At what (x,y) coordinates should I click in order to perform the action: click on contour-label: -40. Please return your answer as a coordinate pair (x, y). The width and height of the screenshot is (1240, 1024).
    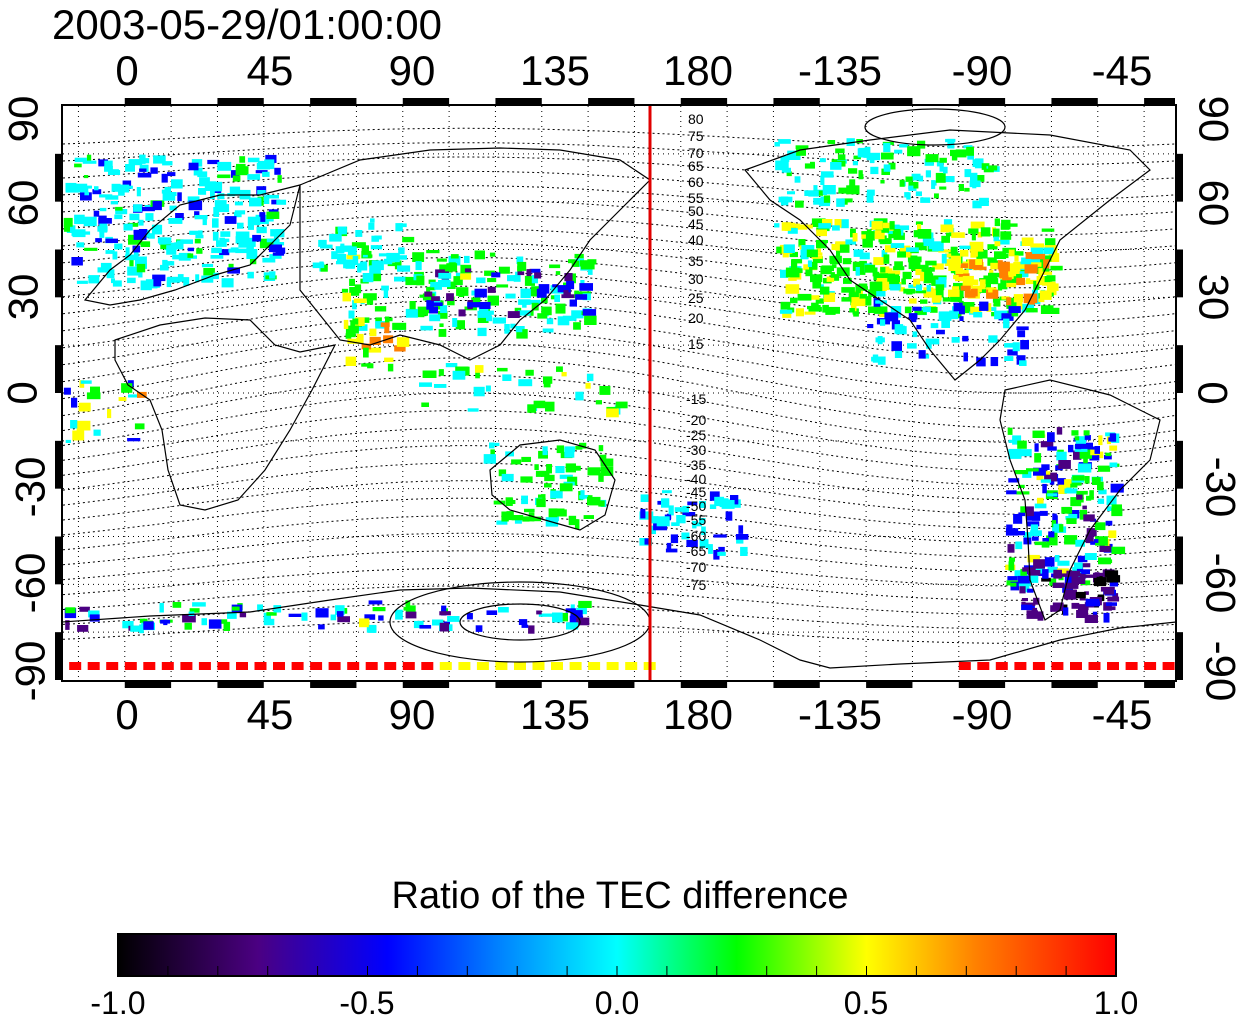
    Looking at the image, I should click on (696, 479).